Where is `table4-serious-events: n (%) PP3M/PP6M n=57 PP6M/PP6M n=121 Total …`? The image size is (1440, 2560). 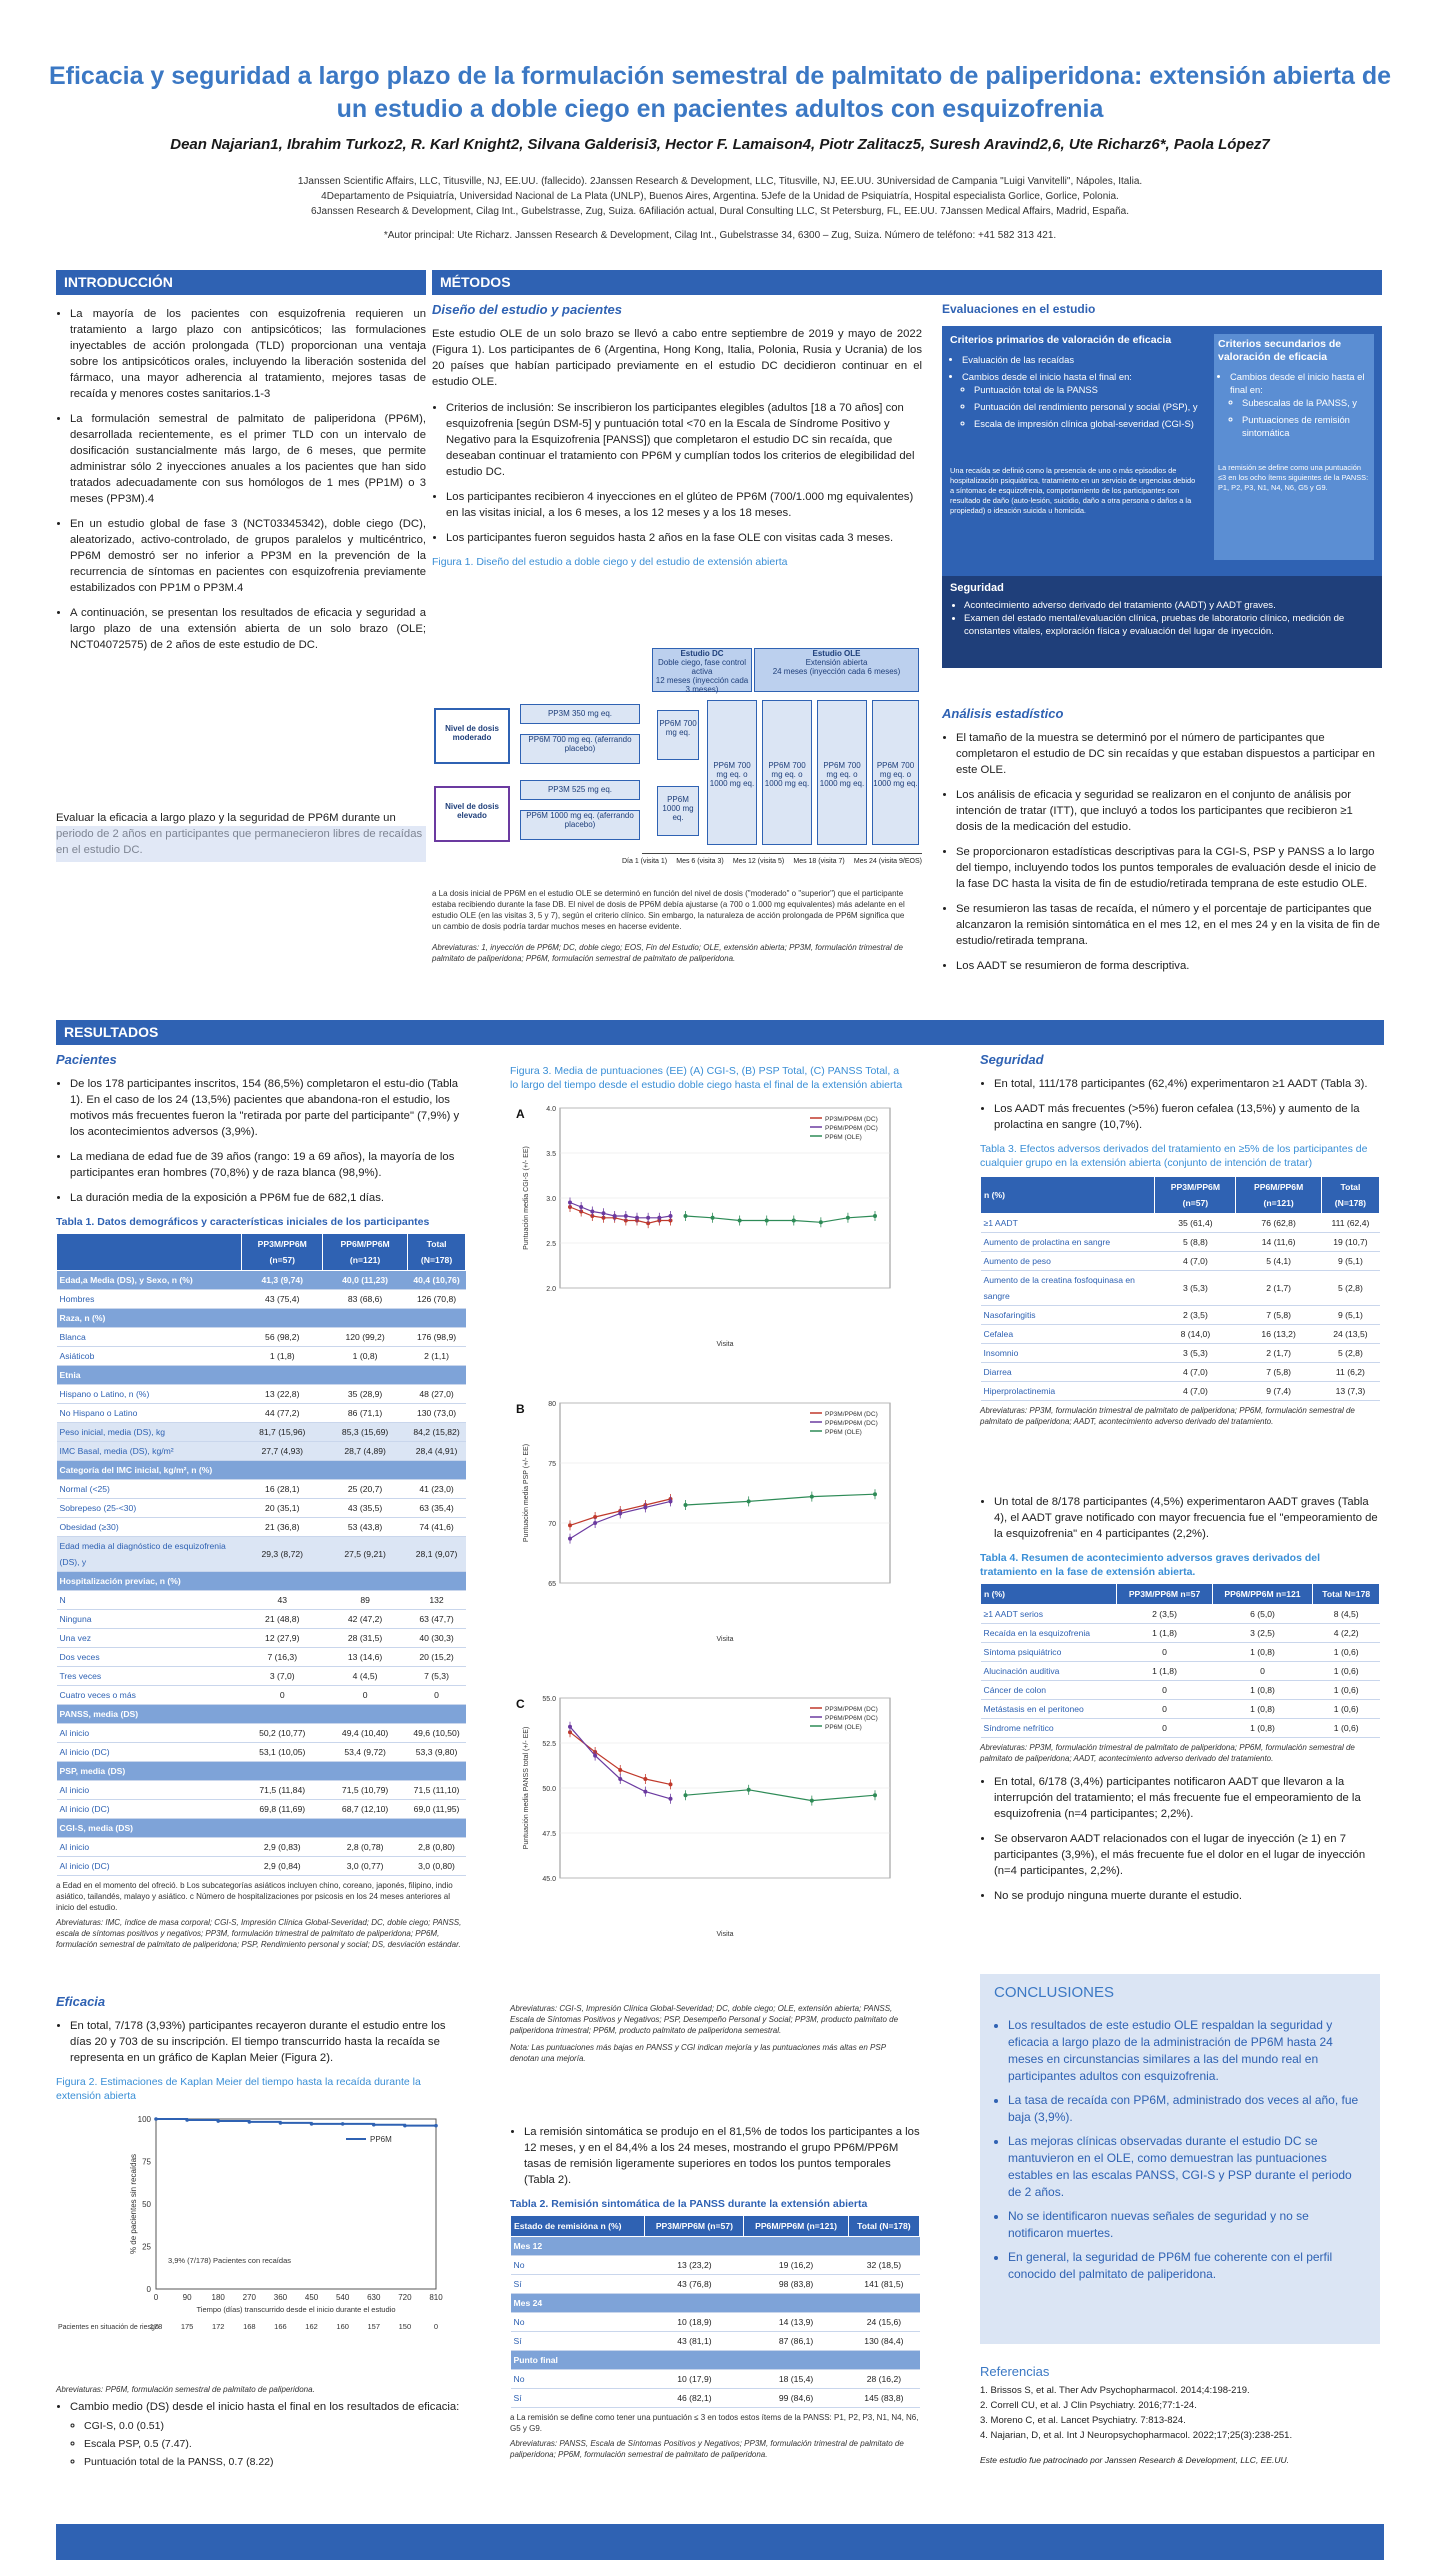
table4-serious-events: n (%) PP3M/PP6M n=57 PP6M/PP6M n=121 Total … is located at coordinates (1179, 1660).